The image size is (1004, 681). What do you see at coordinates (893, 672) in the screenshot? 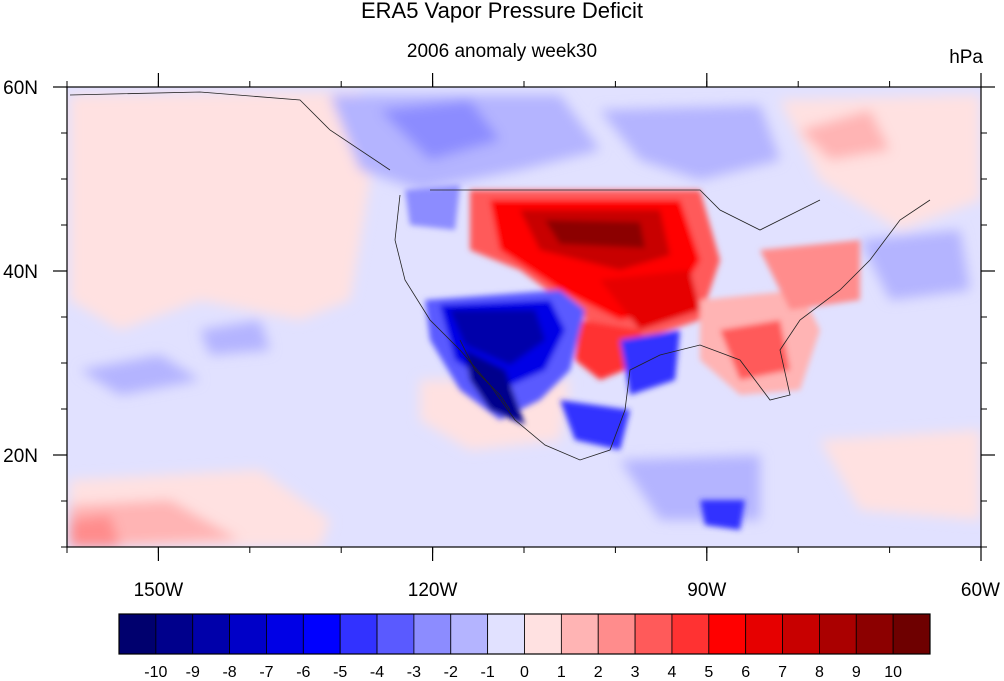
I see `colorbar-label: 10` at bounding box center [893, 672].